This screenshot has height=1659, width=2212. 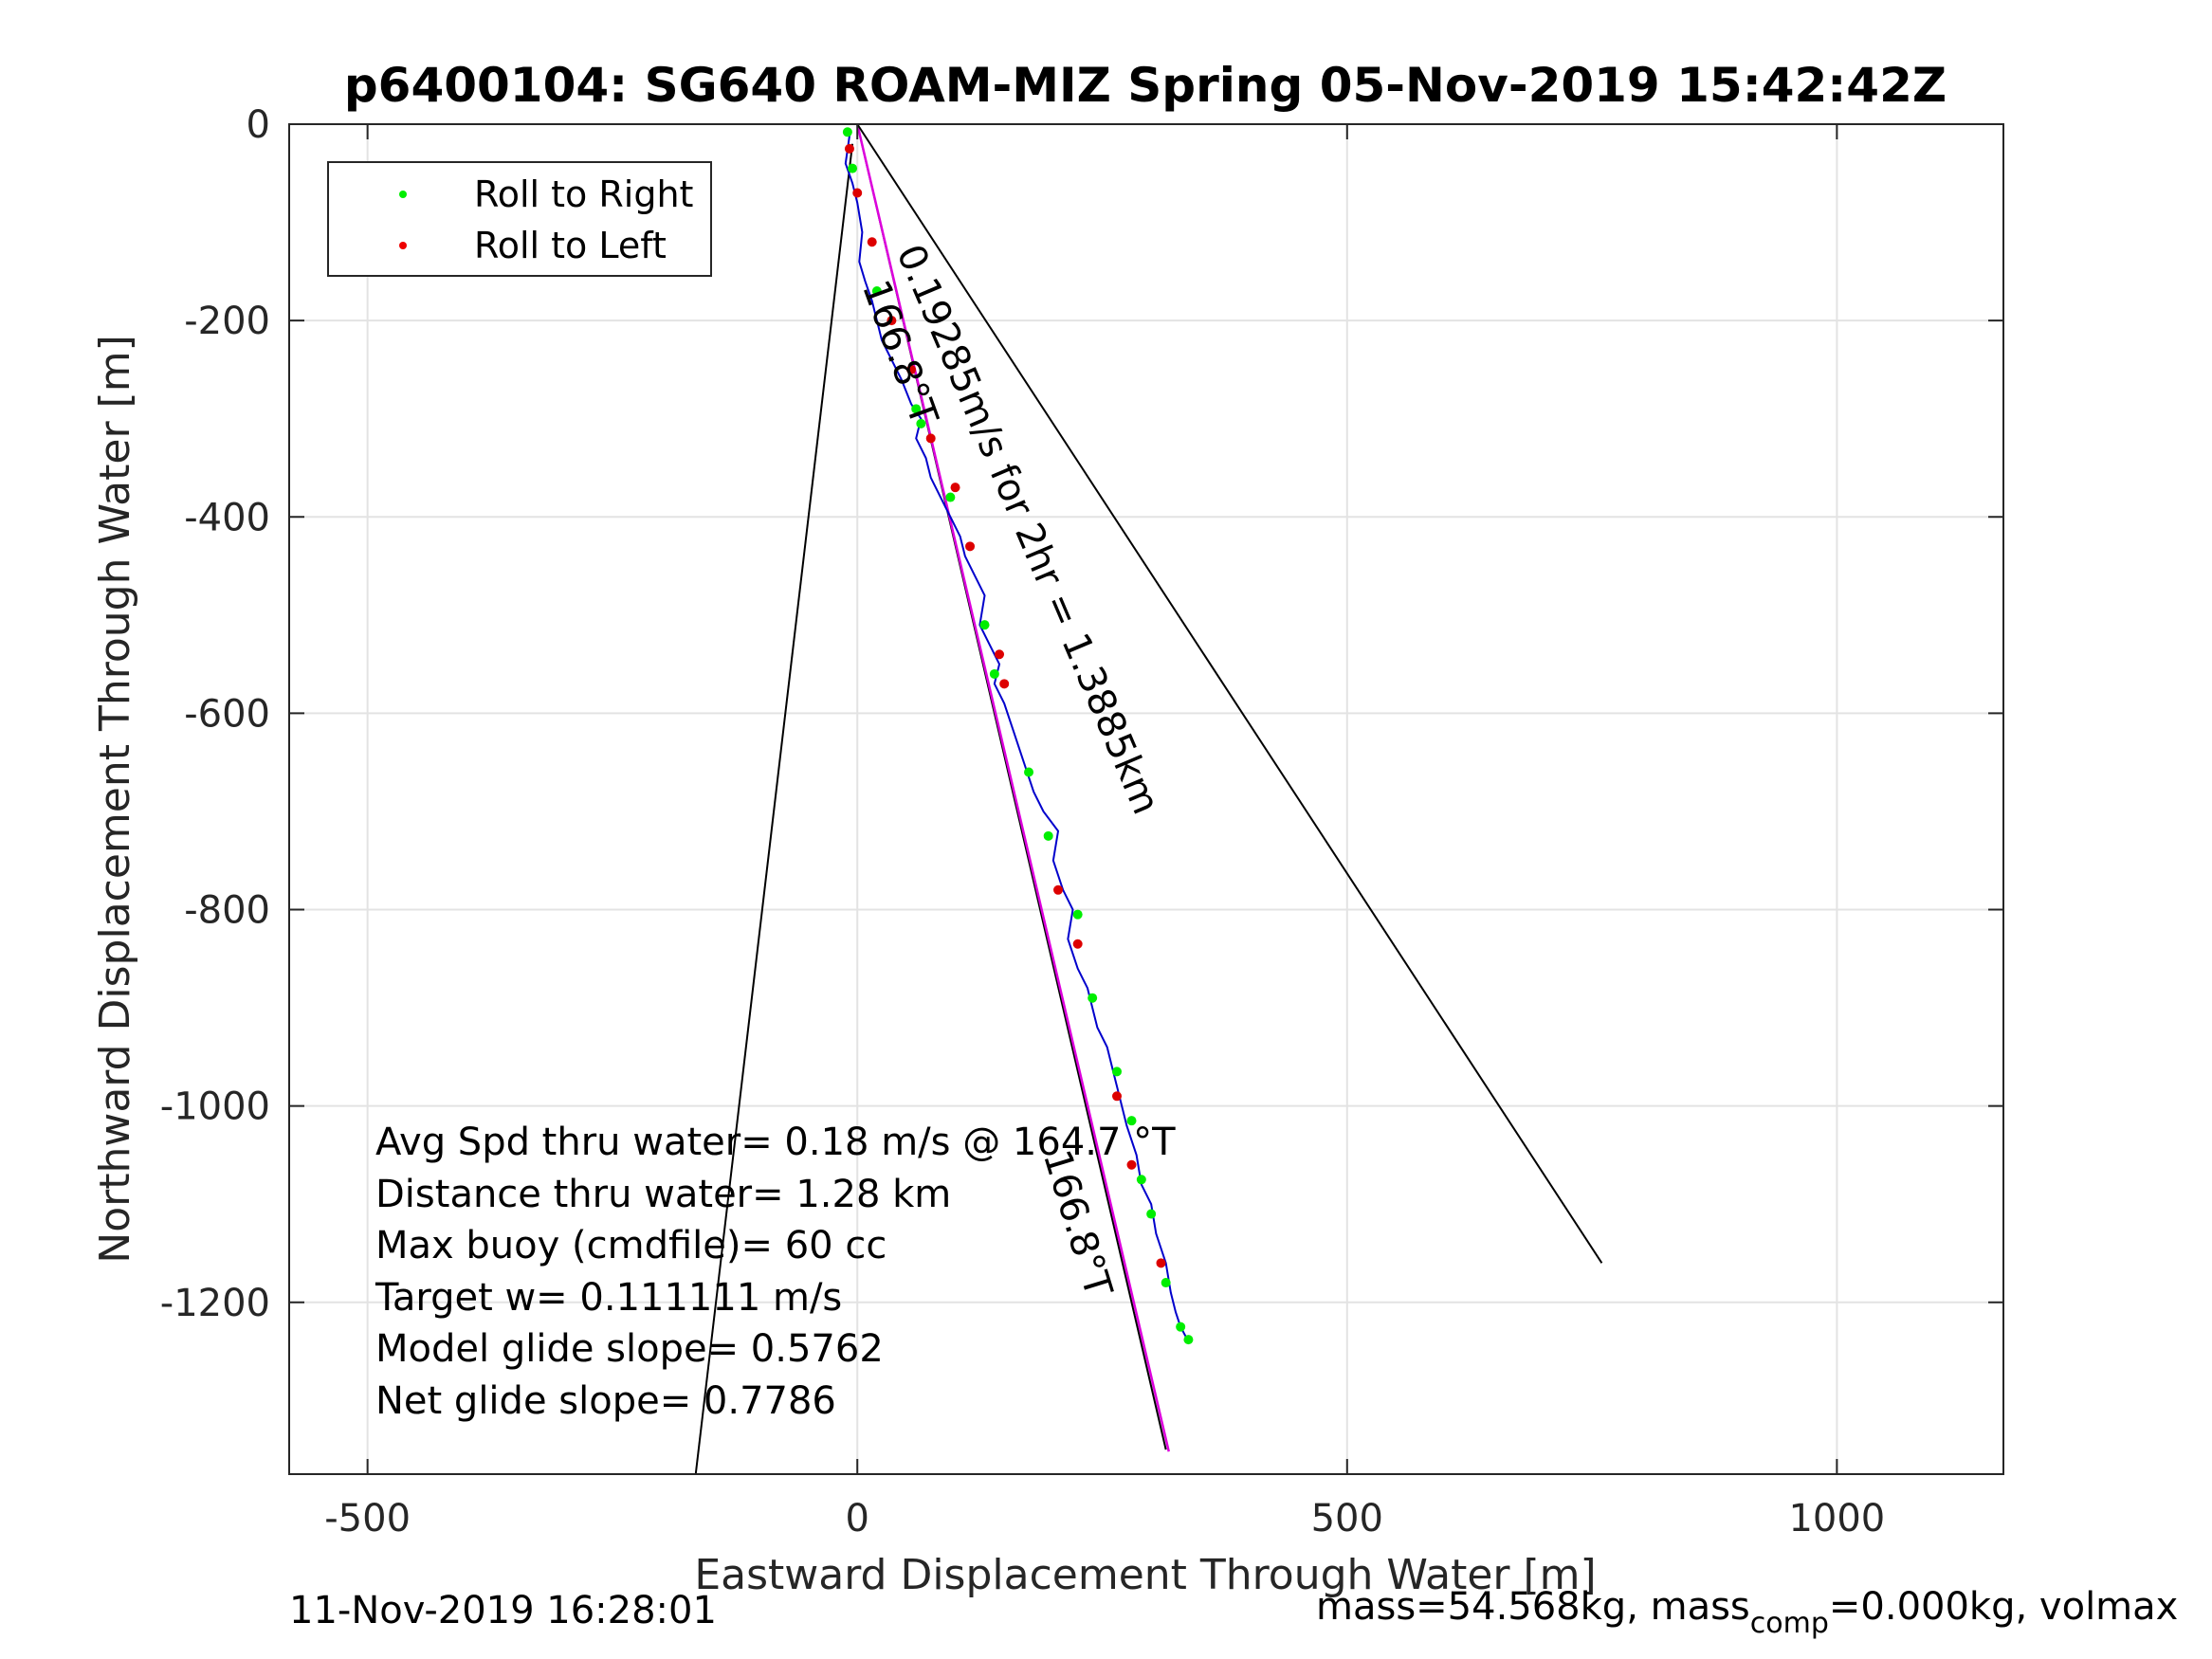 I want to click on glider-track, so click(x=1017, y=735).